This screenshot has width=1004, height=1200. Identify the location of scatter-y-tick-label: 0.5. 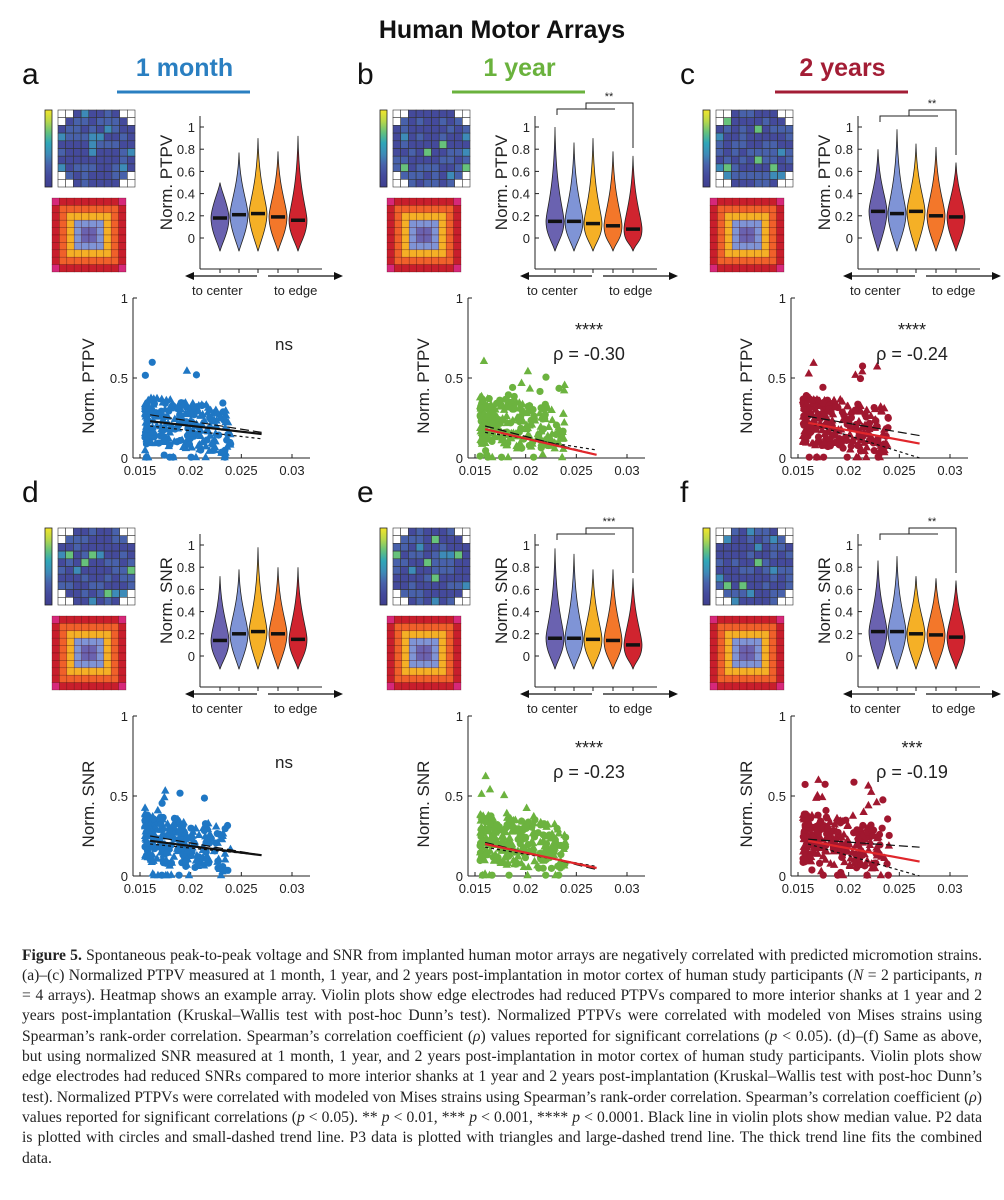
(119, 796).